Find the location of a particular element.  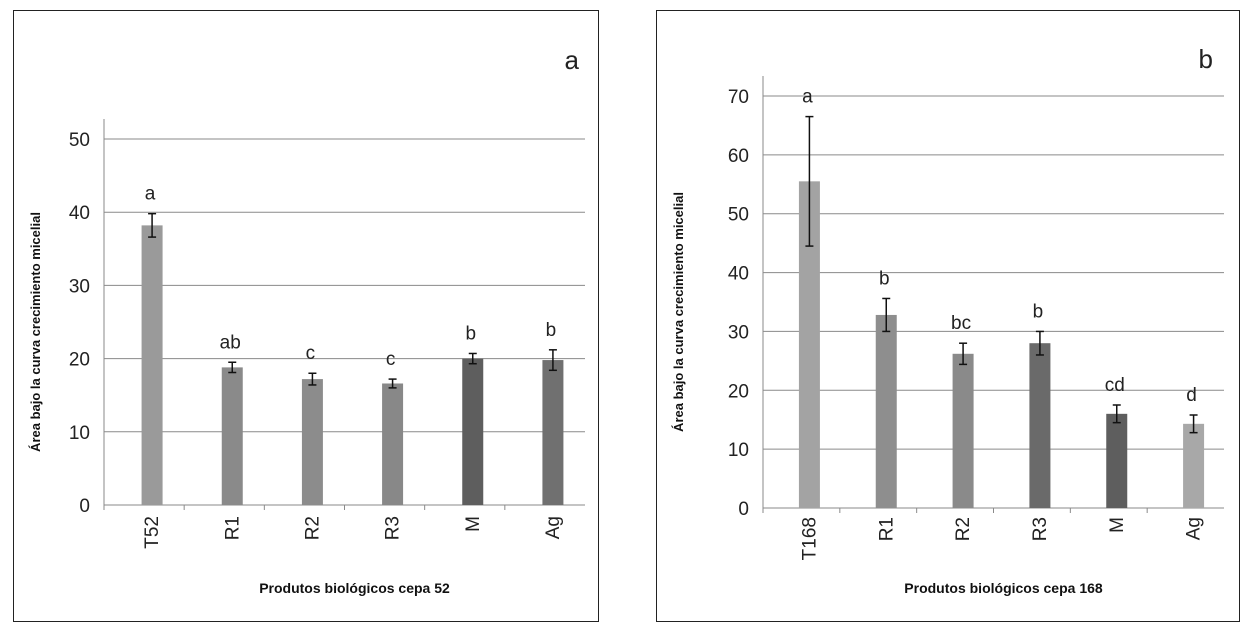

significance-label: d is located at coordinates (1191, 395).